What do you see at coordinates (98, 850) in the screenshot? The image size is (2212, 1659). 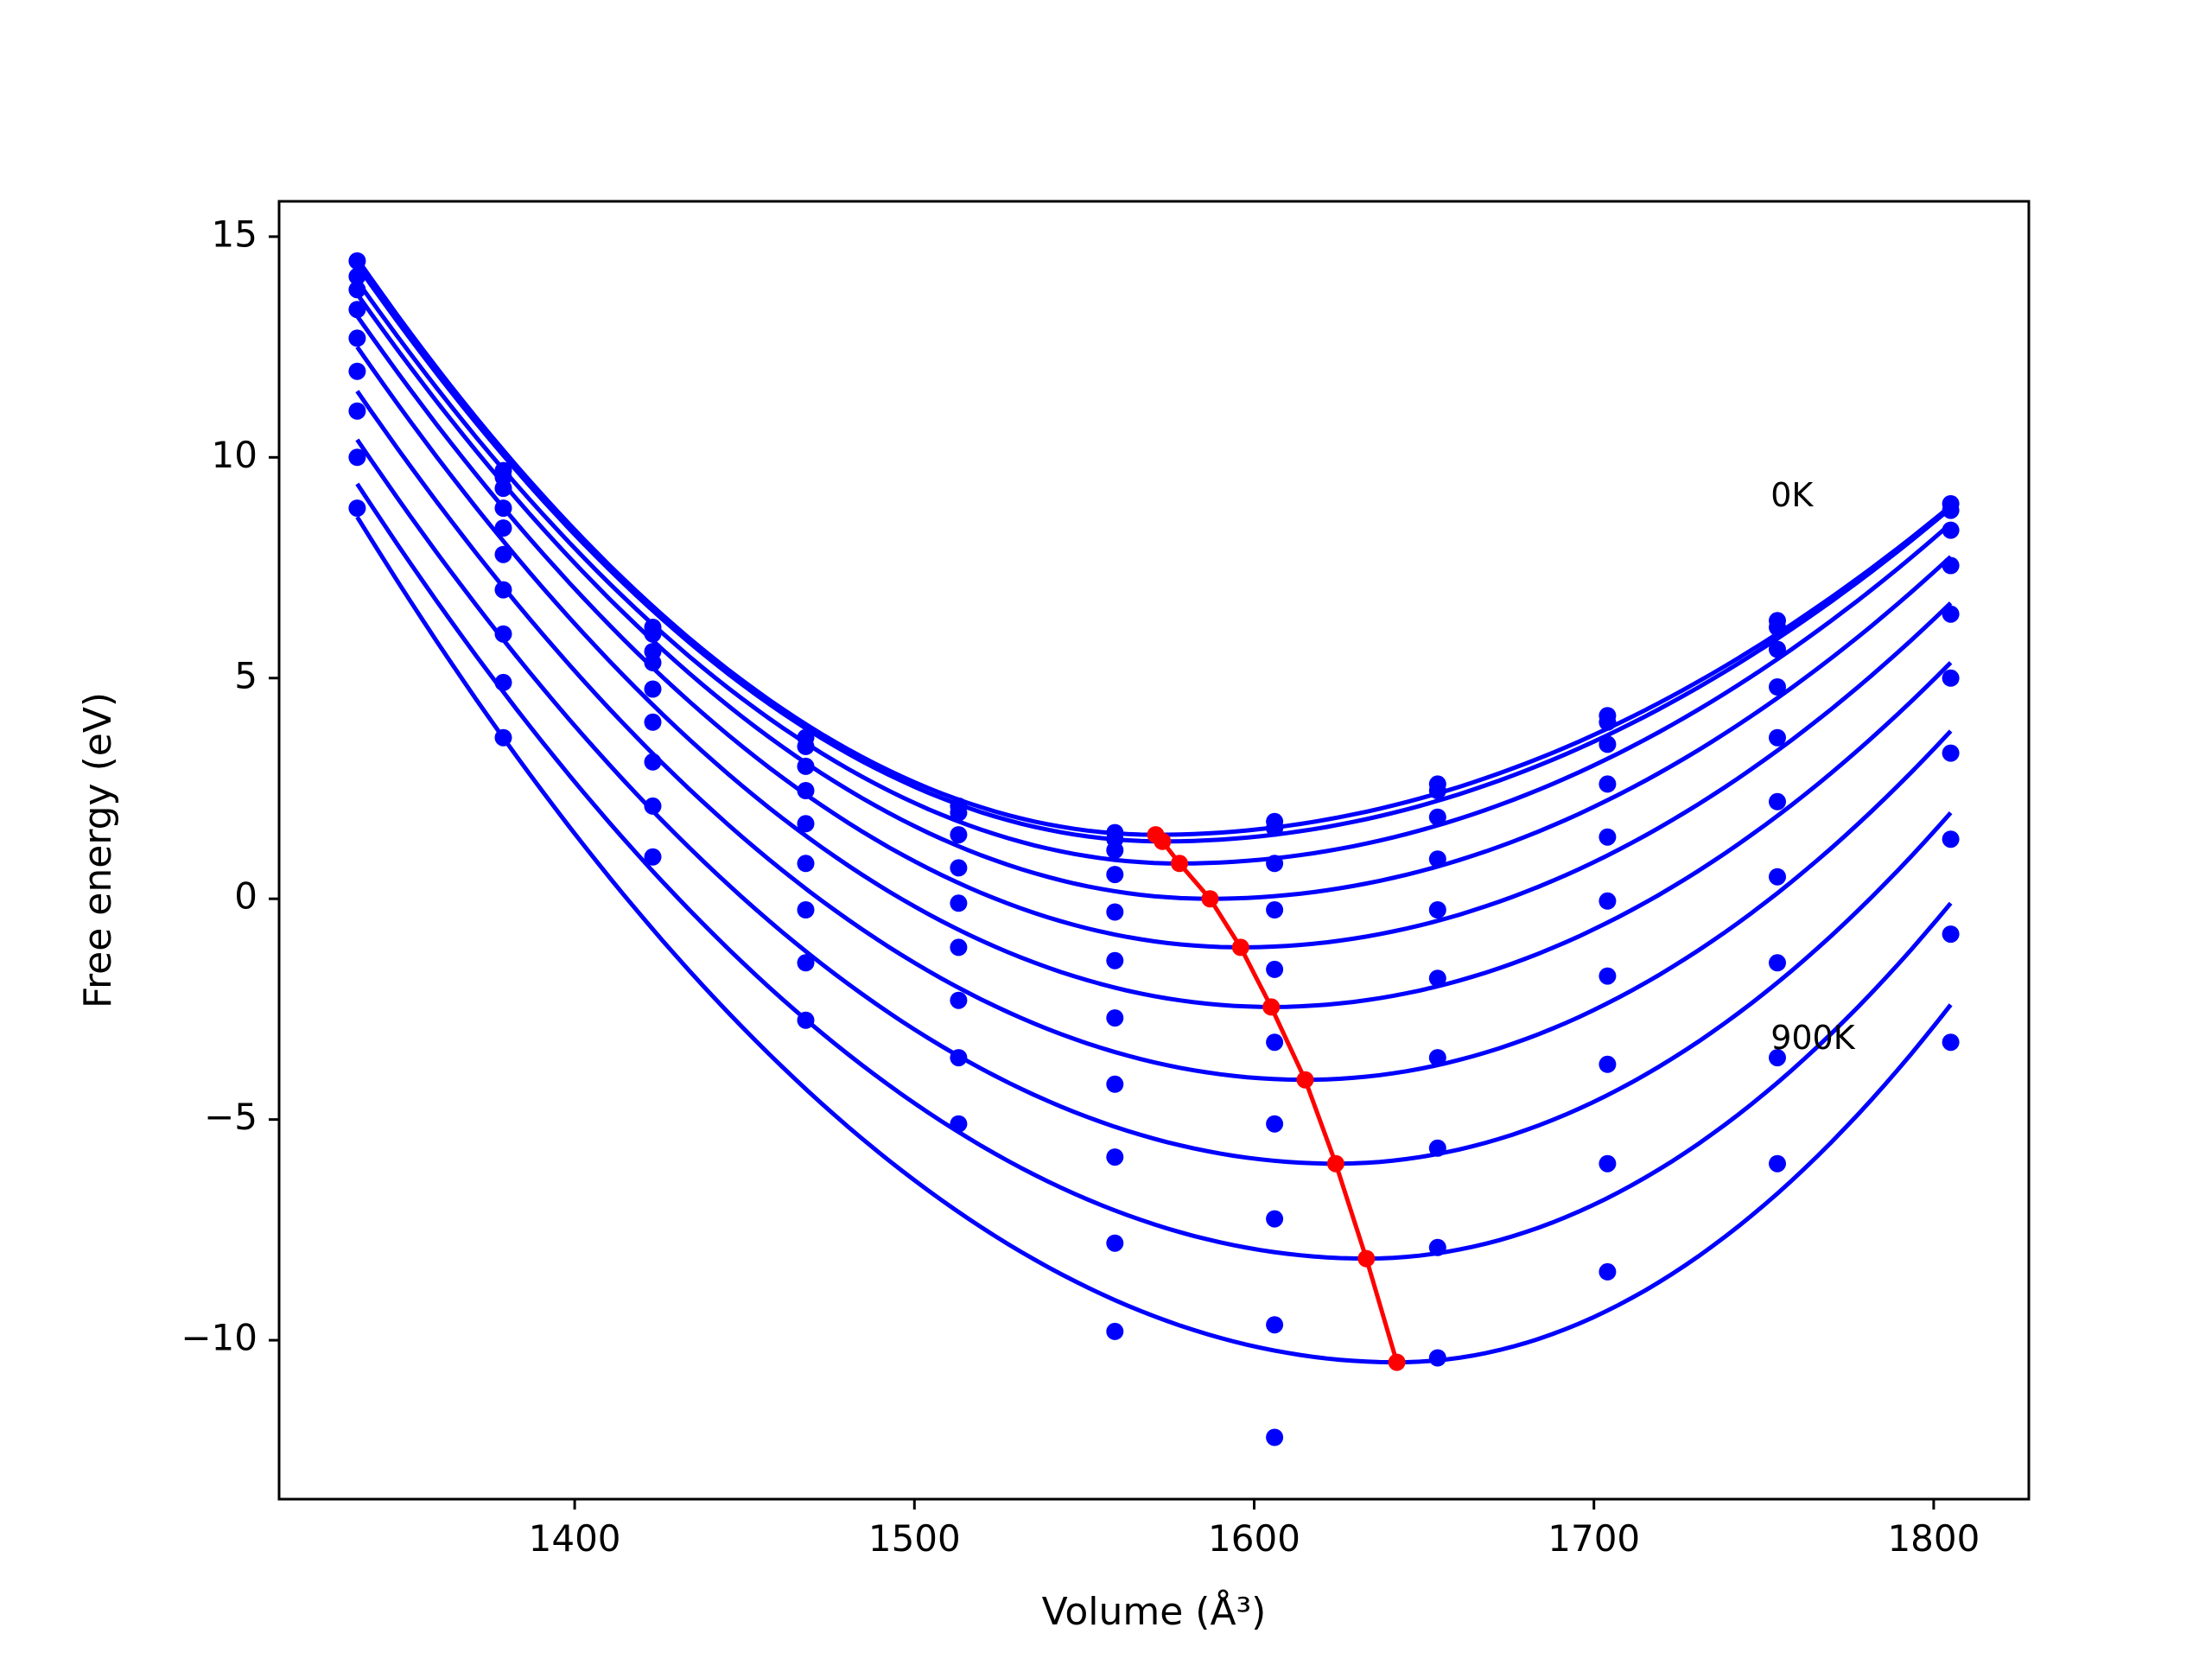 I see `y-axis-label: Free energy (eV)` at bounding box center [98, 850].